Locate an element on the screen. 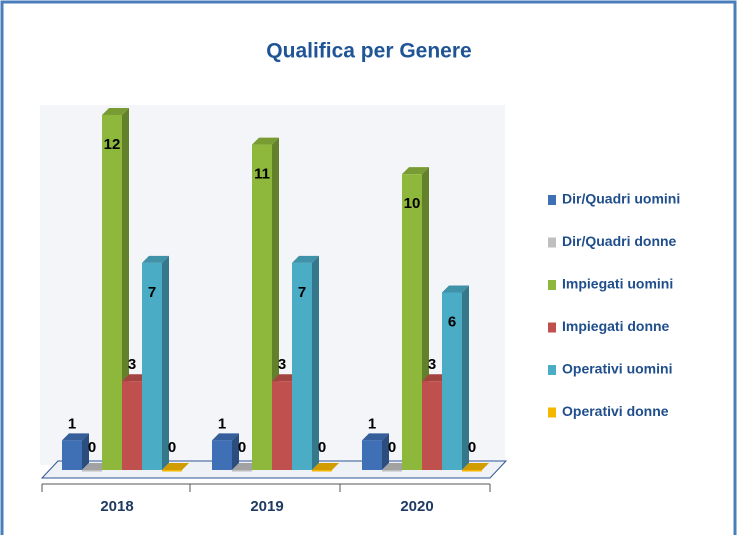 The image size is (738, 535). data-label: 12 is located at coordinates (112, 144).